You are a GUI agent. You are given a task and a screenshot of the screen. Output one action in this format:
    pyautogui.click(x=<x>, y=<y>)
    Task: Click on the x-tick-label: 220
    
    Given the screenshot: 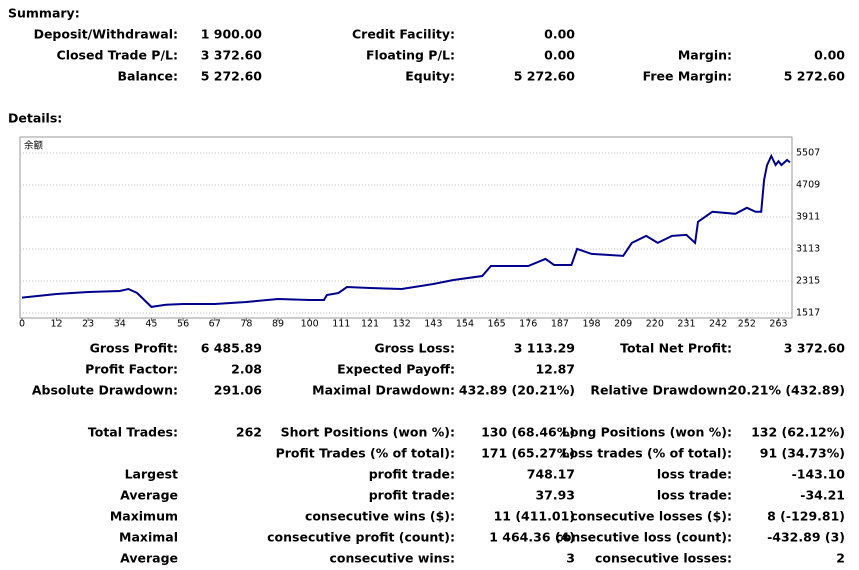 What is the action you would take?
    pyautogui.click(x=655, y=324)
    